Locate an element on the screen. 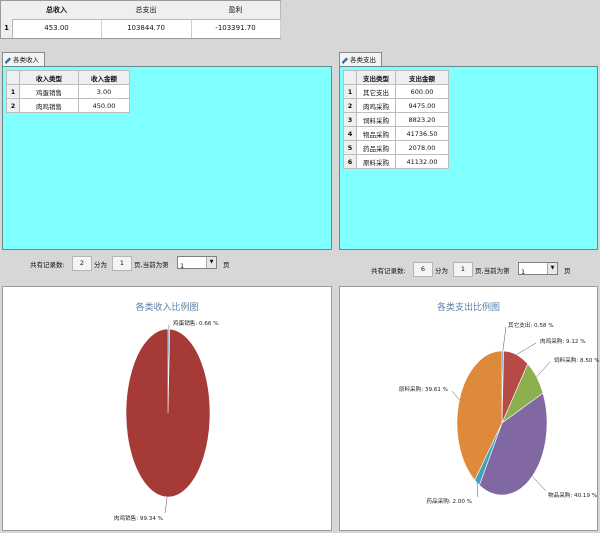 This screenshot has height=533, width=600. slice-label-6: 原料采购: 39.61 % is located at coordinates (423, 389).